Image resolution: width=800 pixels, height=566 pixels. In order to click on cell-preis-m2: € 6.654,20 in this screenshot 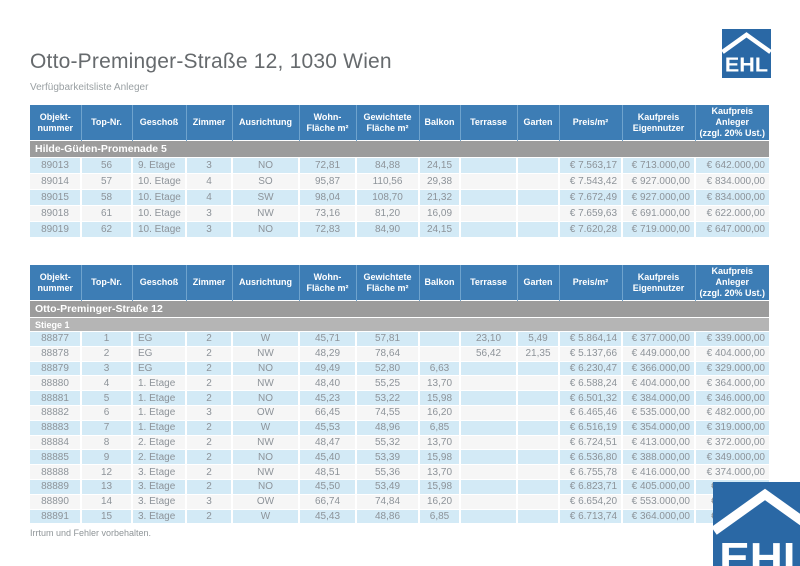, I will do `click(590, 501)`.